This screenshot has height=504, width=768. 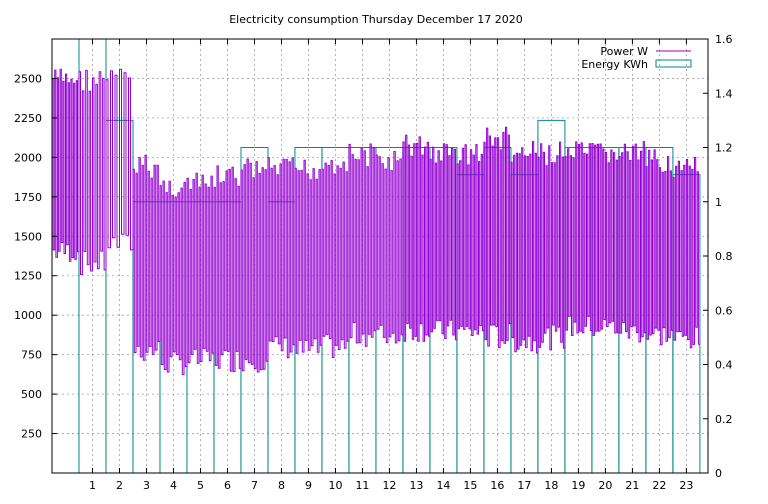 What do you see at coordinates (119, 485) in the screenshot?
I see `x-tick-label: 2` at bounding box center [119, 485].